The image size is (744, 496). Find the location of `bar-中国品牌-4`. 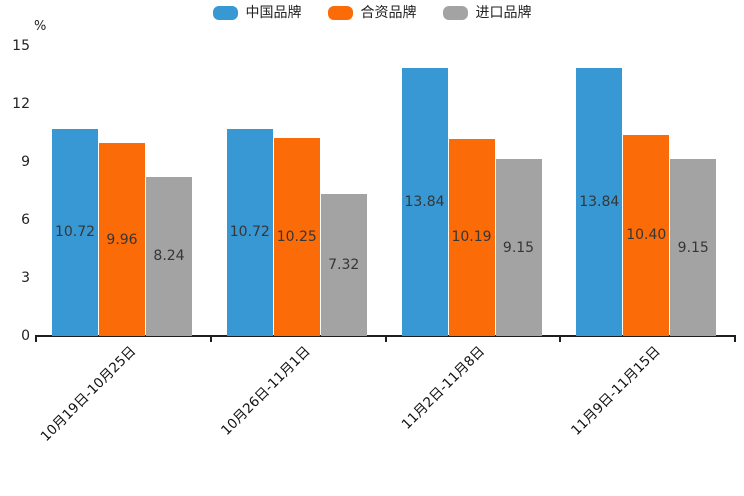

bar-中国品牌-4 is located at coordinates (599, 202).